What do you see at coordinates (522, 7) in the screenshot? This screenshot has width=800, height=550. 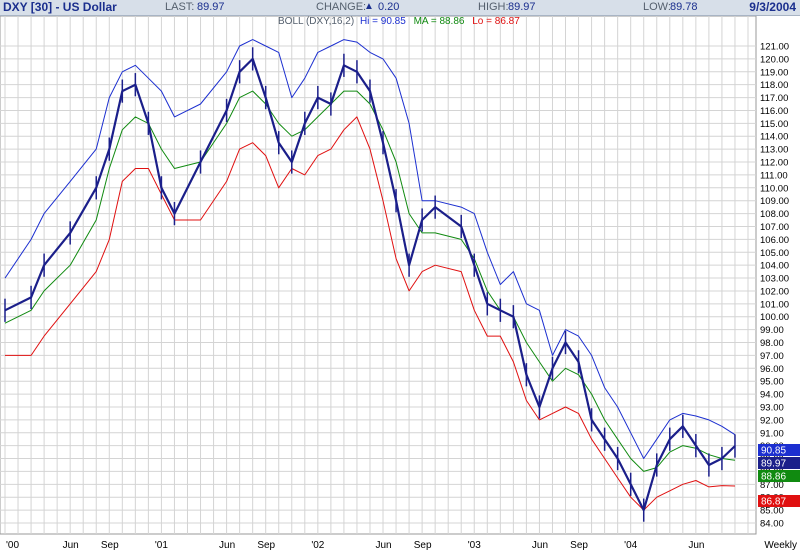 I see `high-value: 89.97` at bounding box center [522, 7].